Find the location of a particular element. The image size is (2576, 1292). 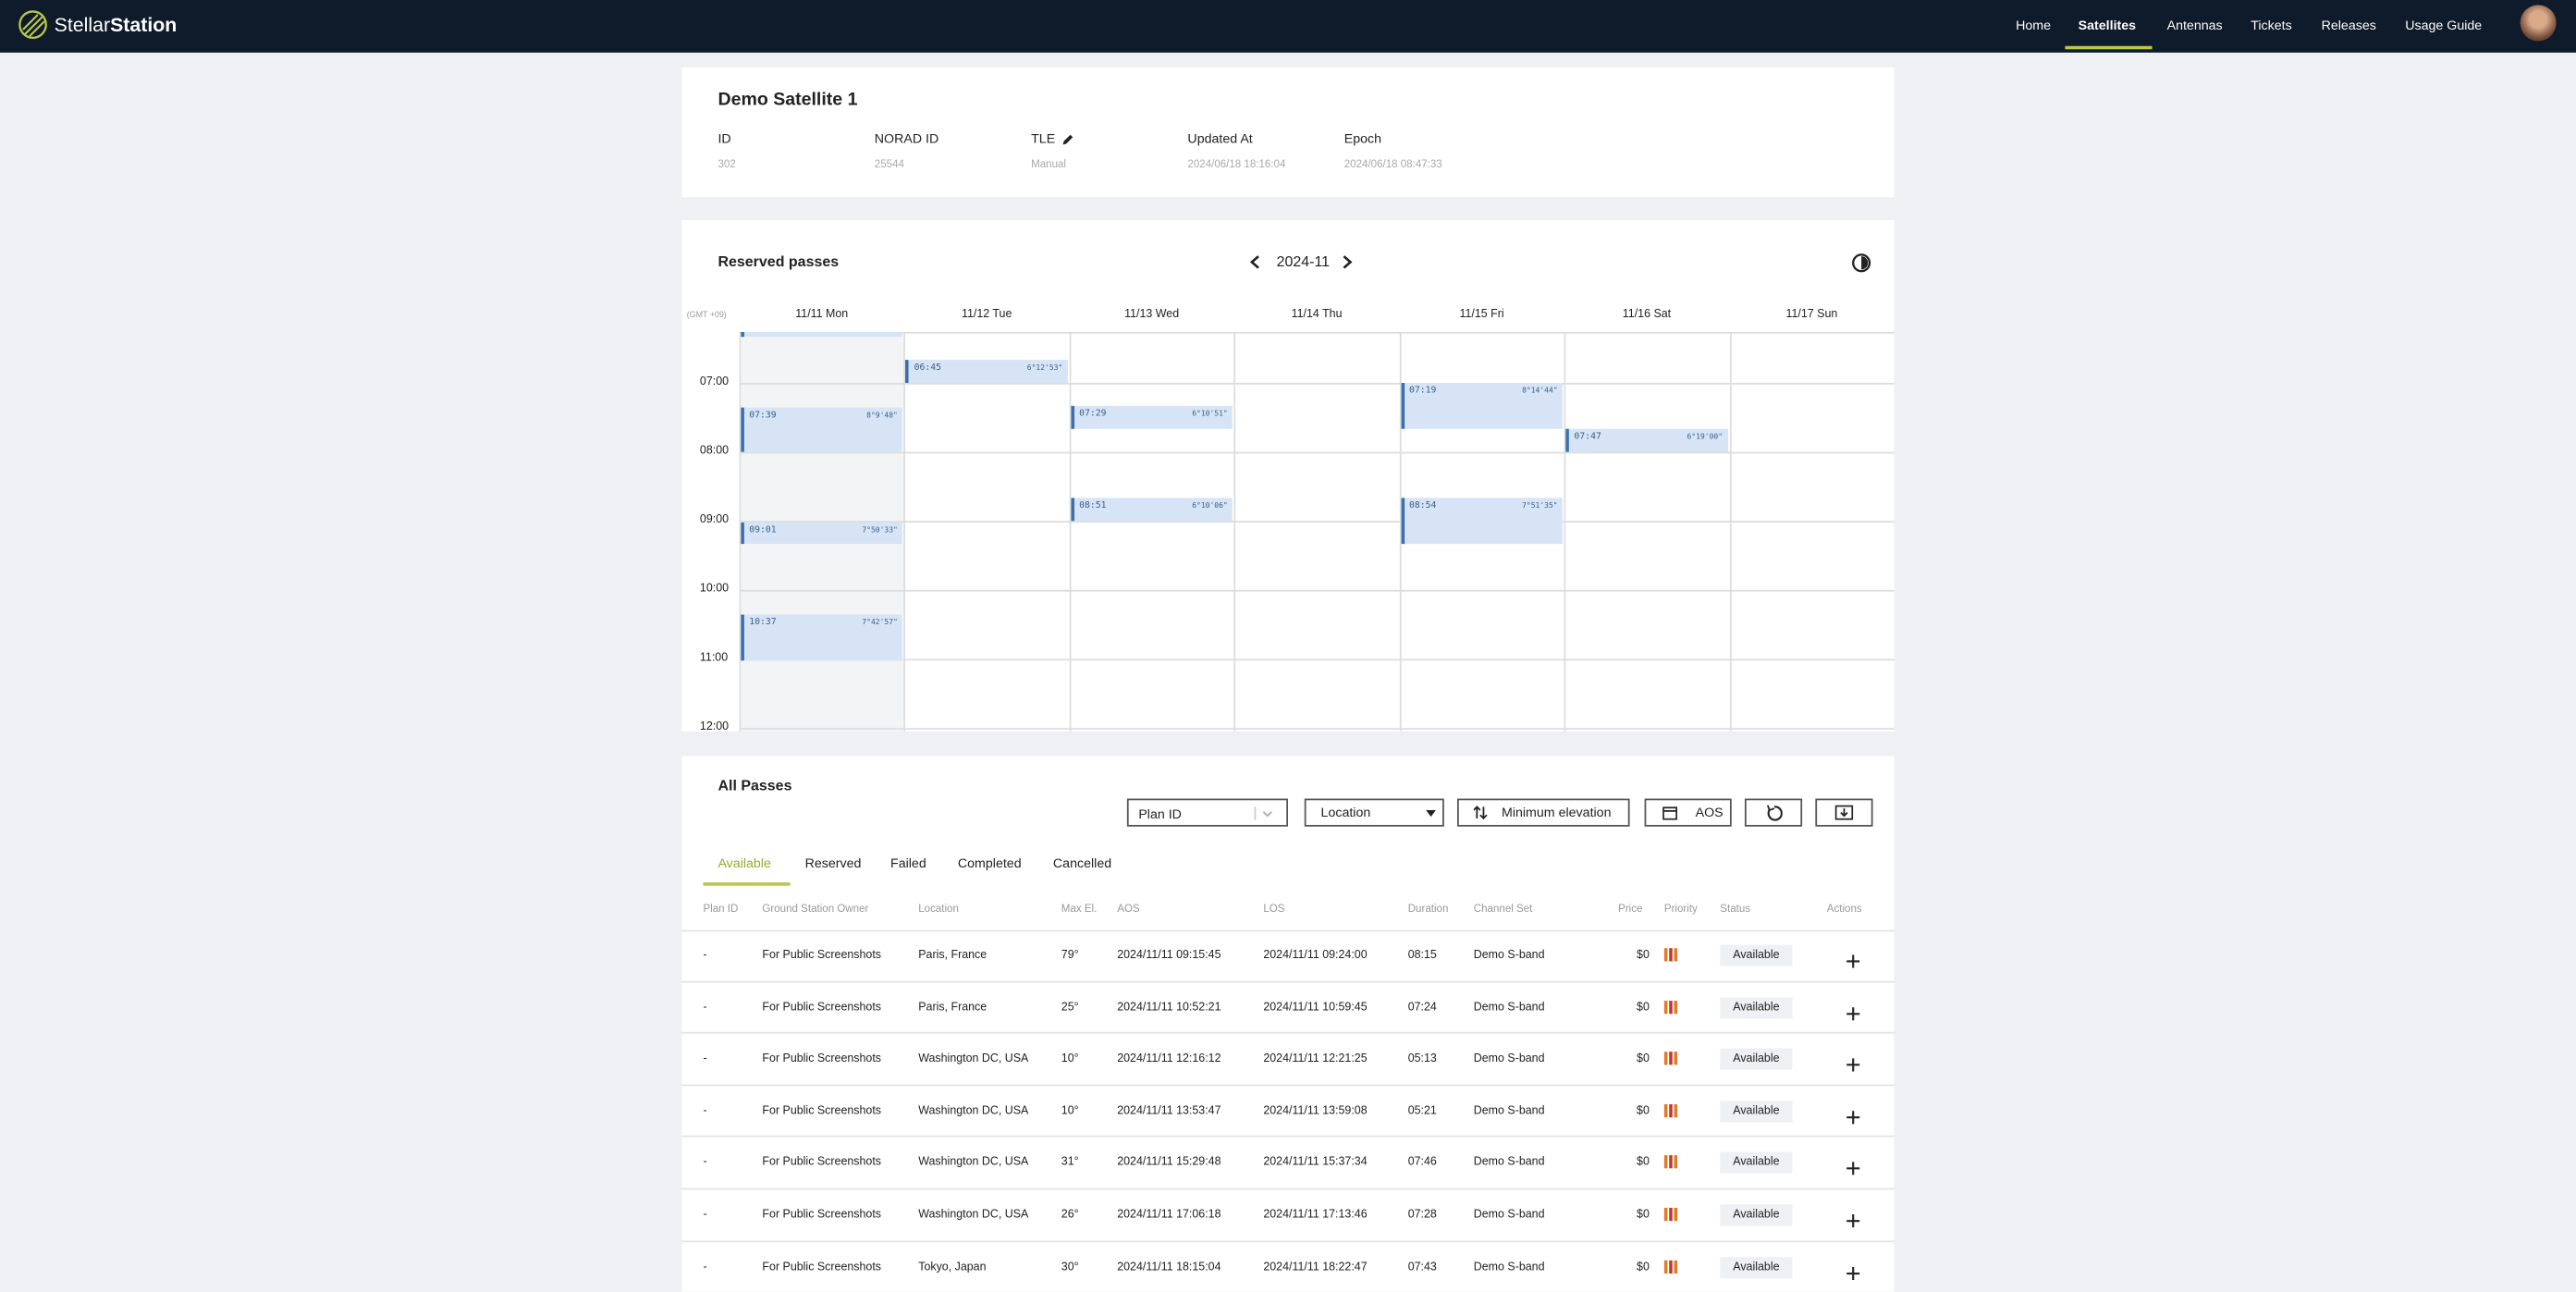

reserved-pass: 06:45 6°12'53" is located at coordinates (987, 372).